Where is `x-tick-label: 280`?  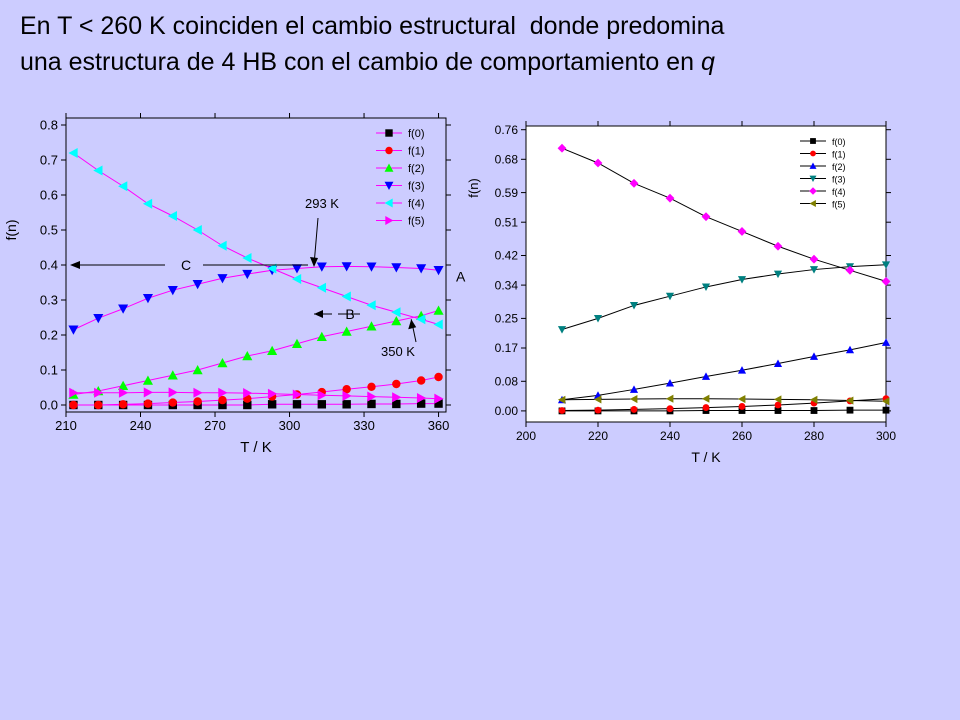 x-tick-label: 280 is located at coordinates (814, 436).